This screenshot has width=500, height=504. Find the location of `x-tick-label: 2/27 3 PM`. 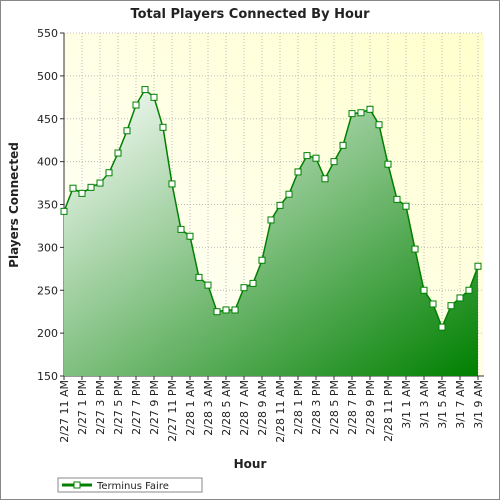

x-tick-label: 2/27 3 PM is located at coordinates (100, 407).